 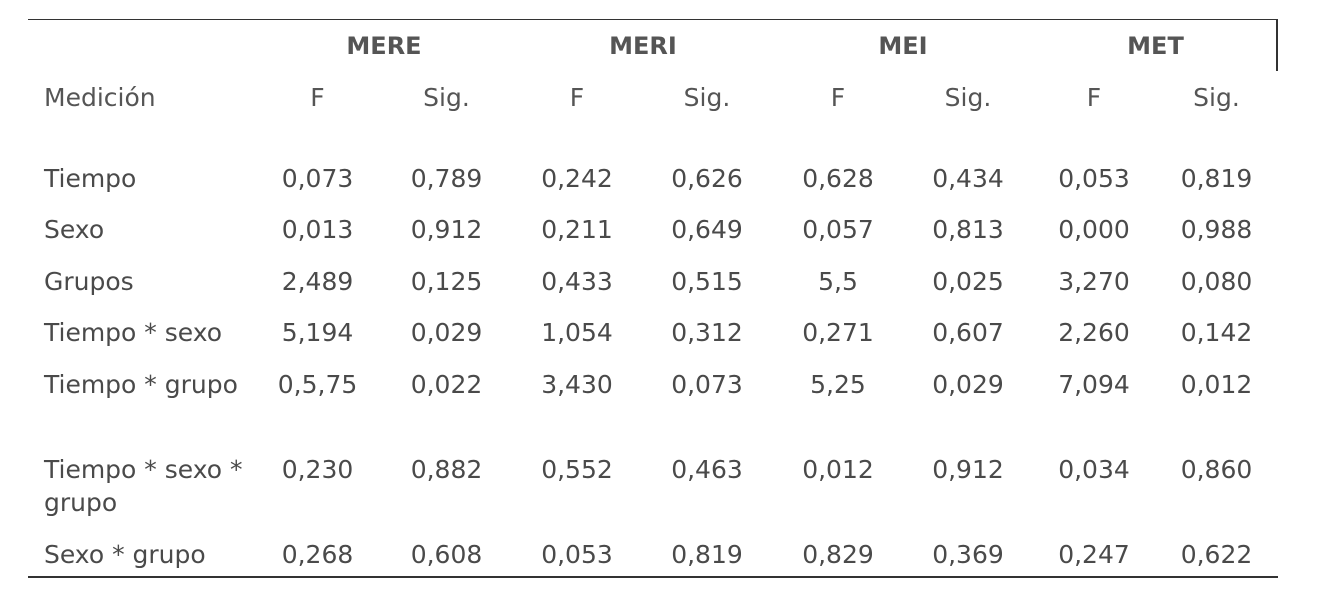 I want to click on table-cell: 0,626, so click(x=707, y=178).